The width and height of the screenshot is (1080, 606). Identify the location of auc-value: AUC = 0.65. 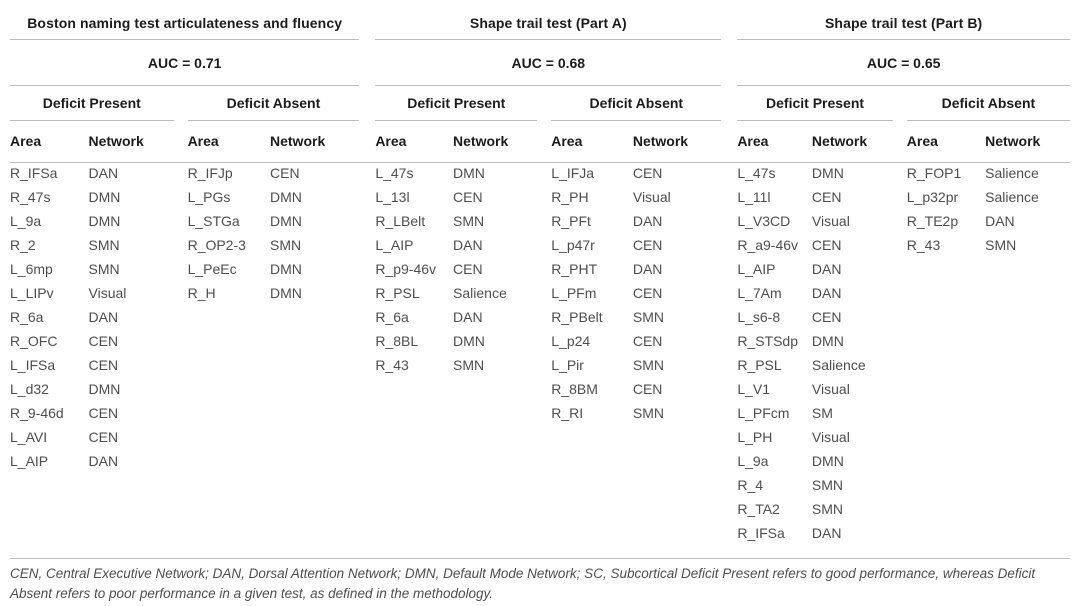
(903, 62).